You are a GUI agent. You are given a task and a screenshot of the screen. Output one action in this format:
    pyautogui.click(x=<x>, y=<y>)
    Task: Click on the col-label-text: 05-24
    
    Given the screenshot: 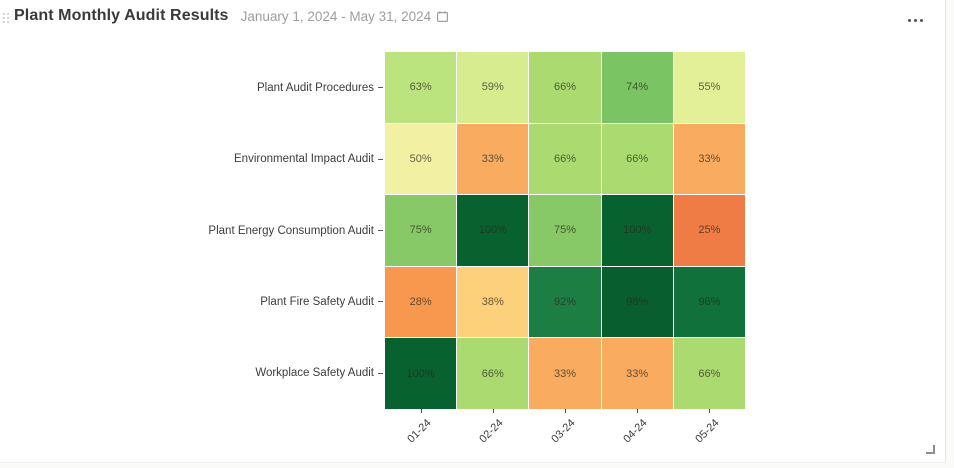 What is the action you would take?
    pyautogui.click(x=707, y=431)
    